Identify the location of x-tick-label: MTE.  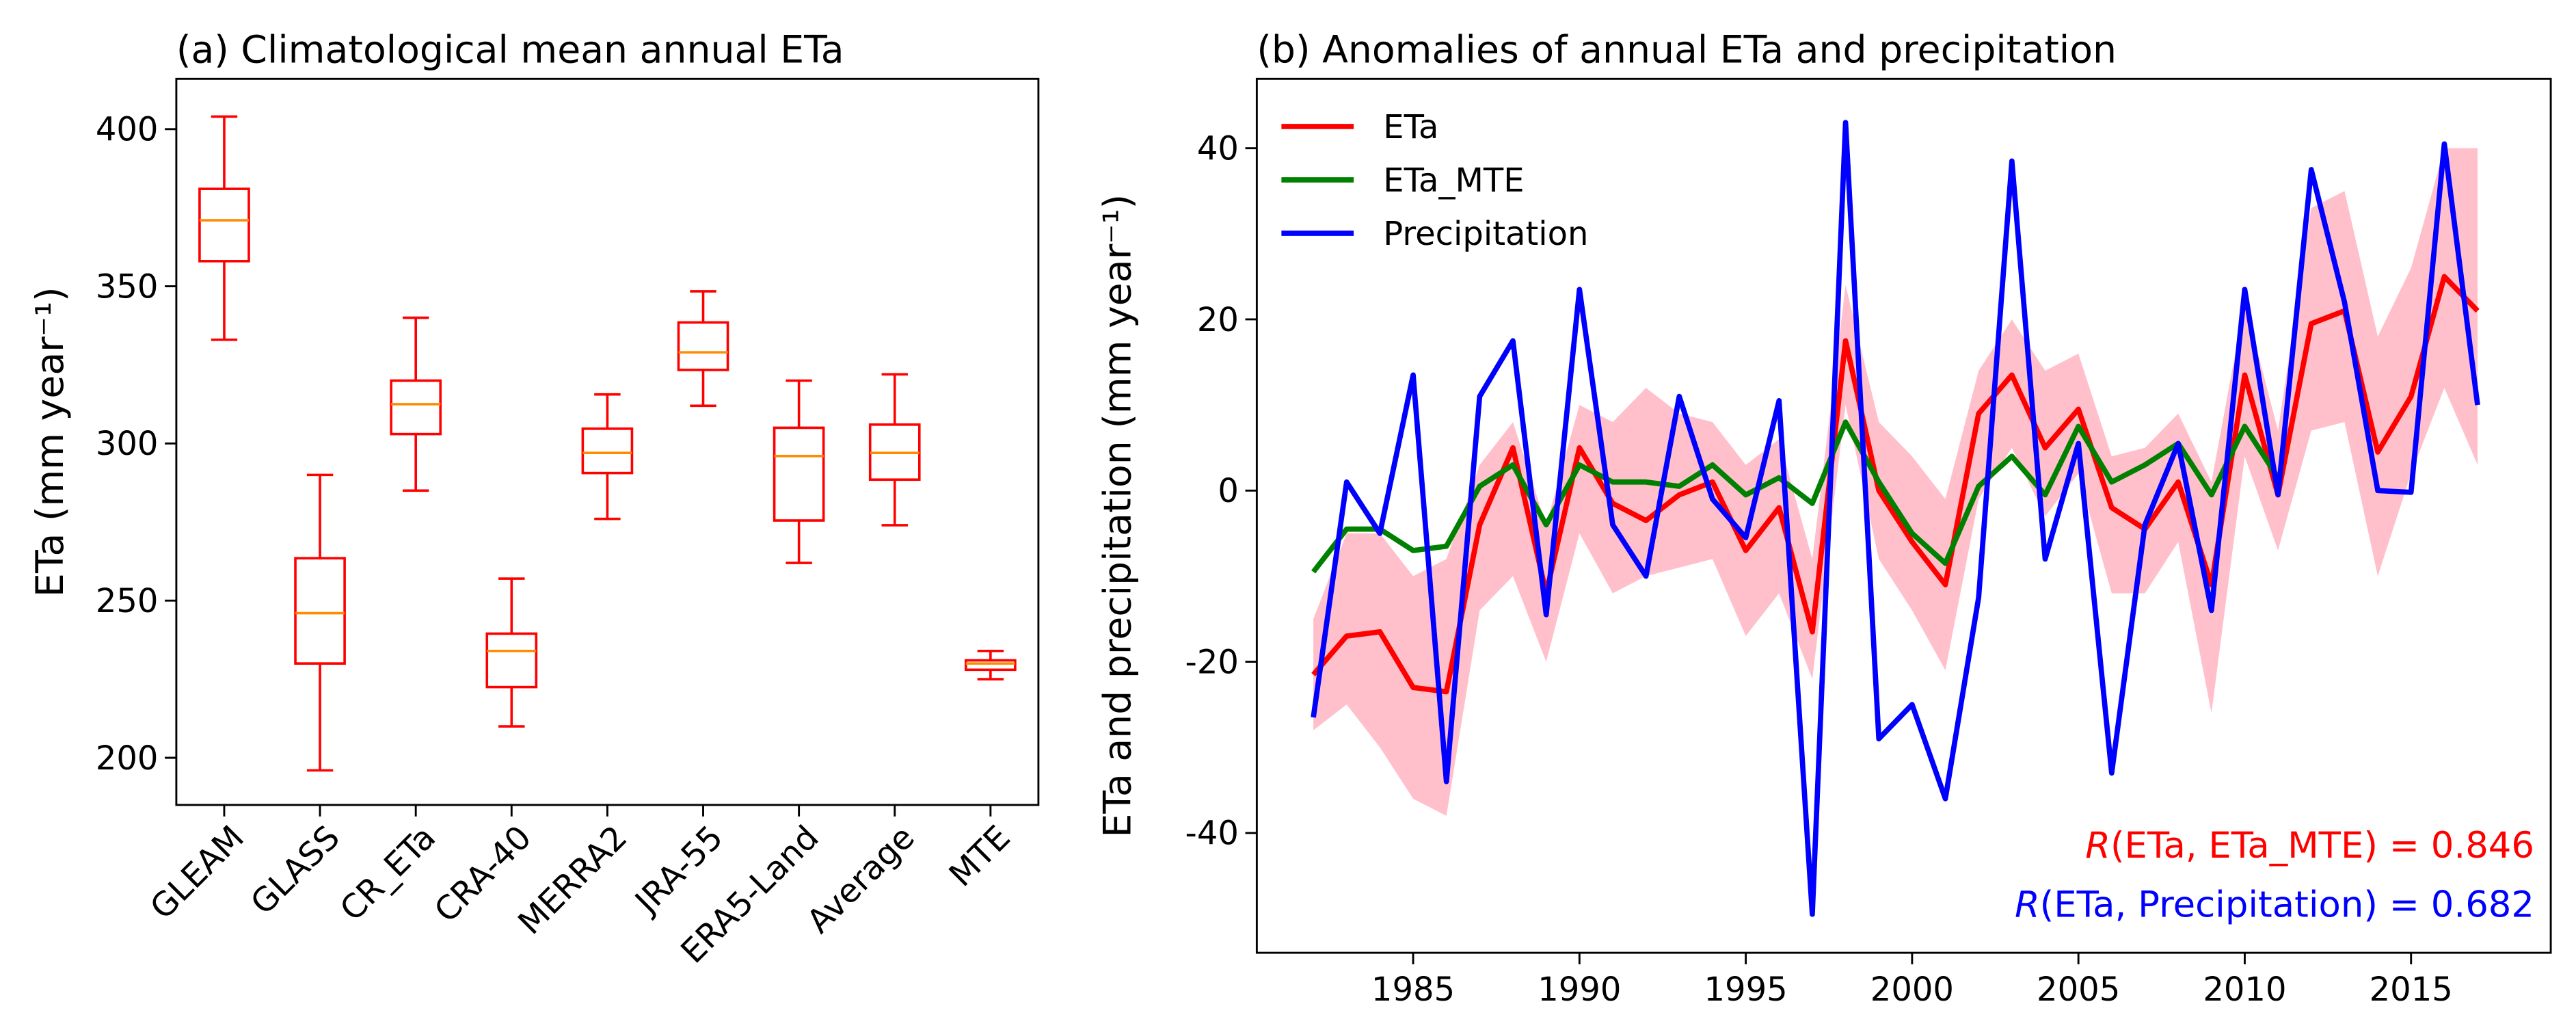
(980, 856).